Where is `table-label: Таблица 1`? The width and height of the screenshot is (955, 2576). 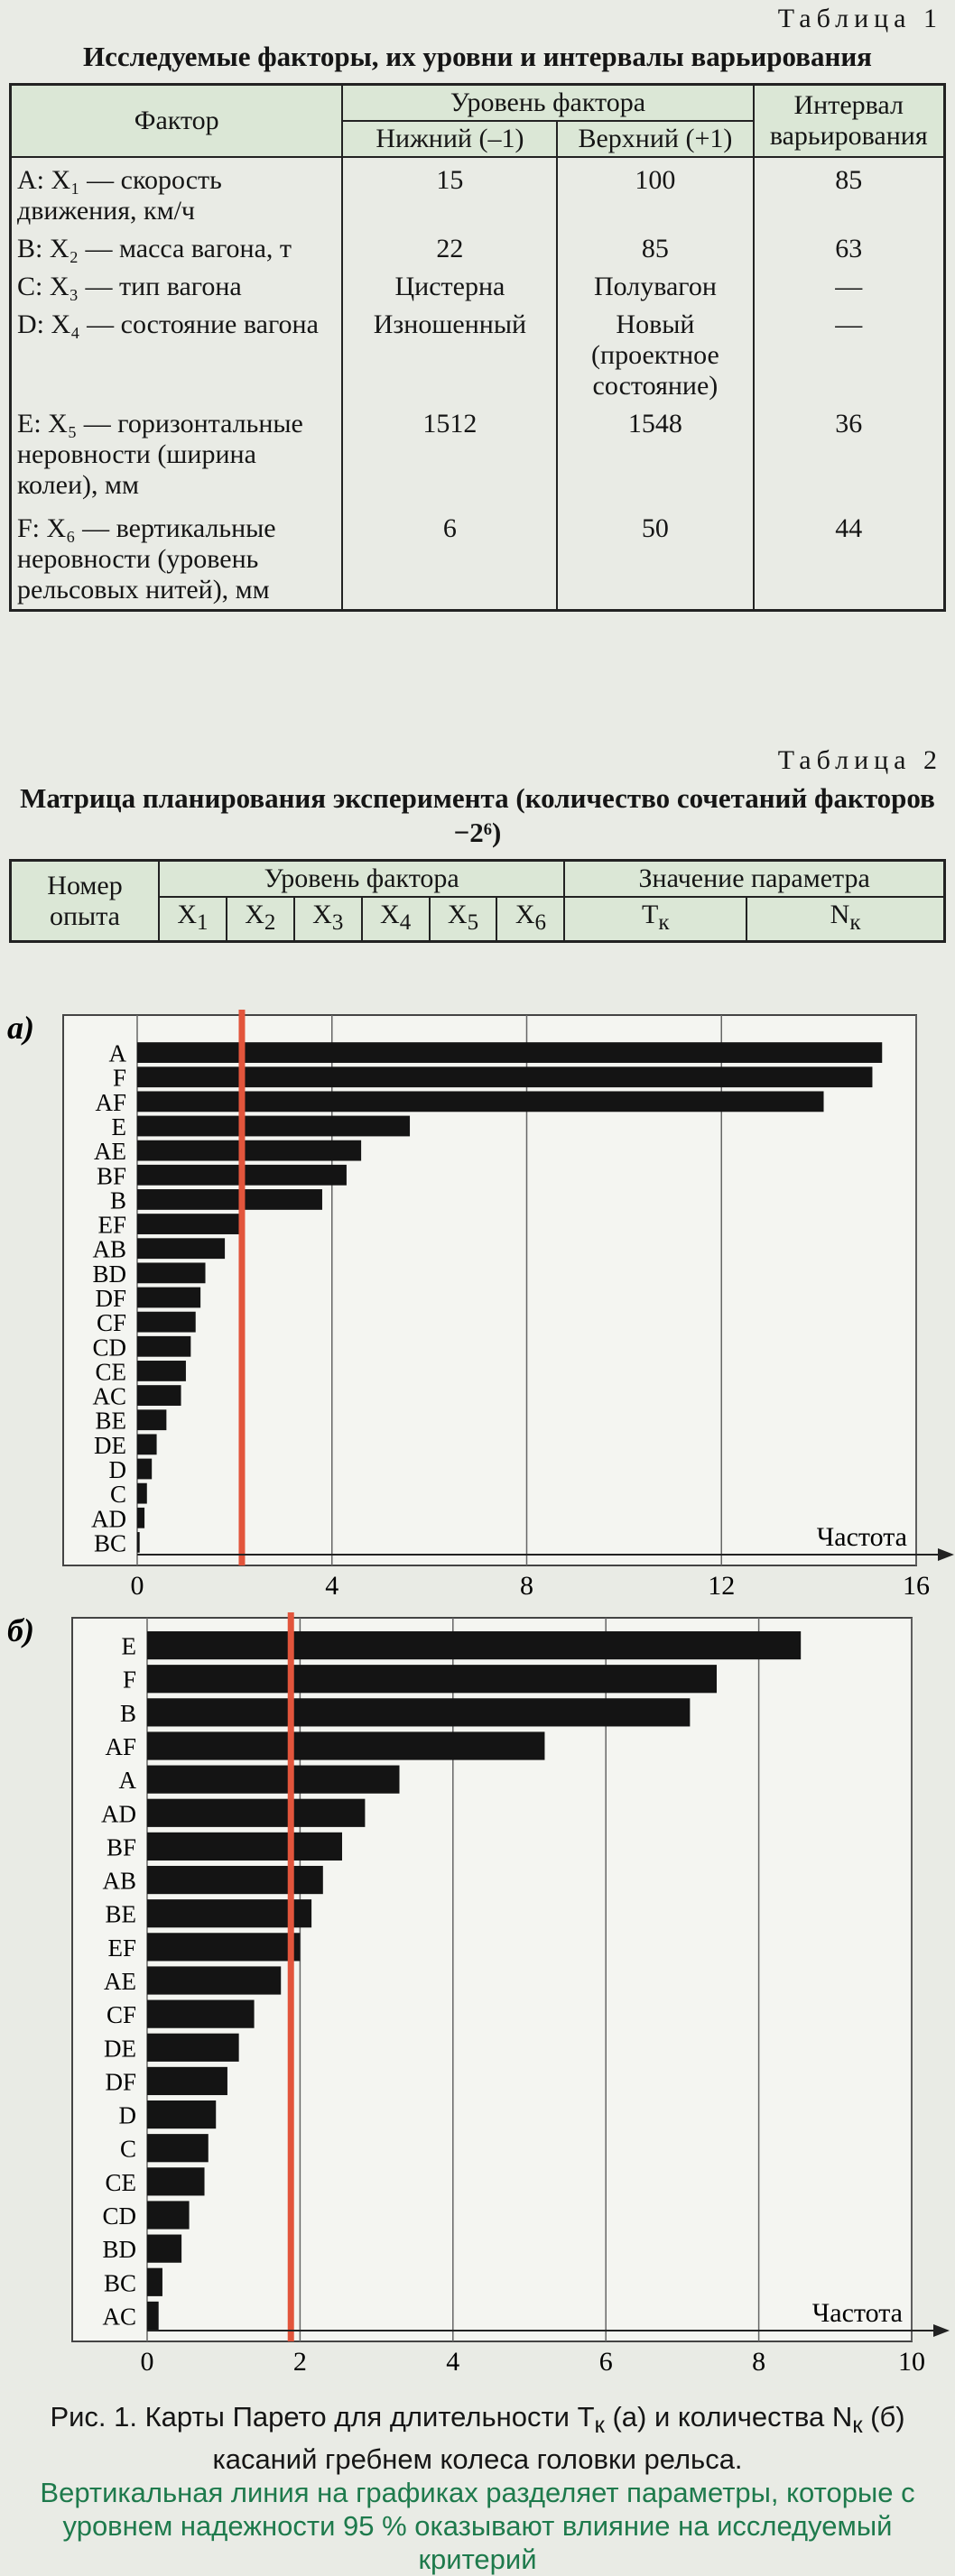 table-label: Таблица 1 is located at coordinates (859, 18).